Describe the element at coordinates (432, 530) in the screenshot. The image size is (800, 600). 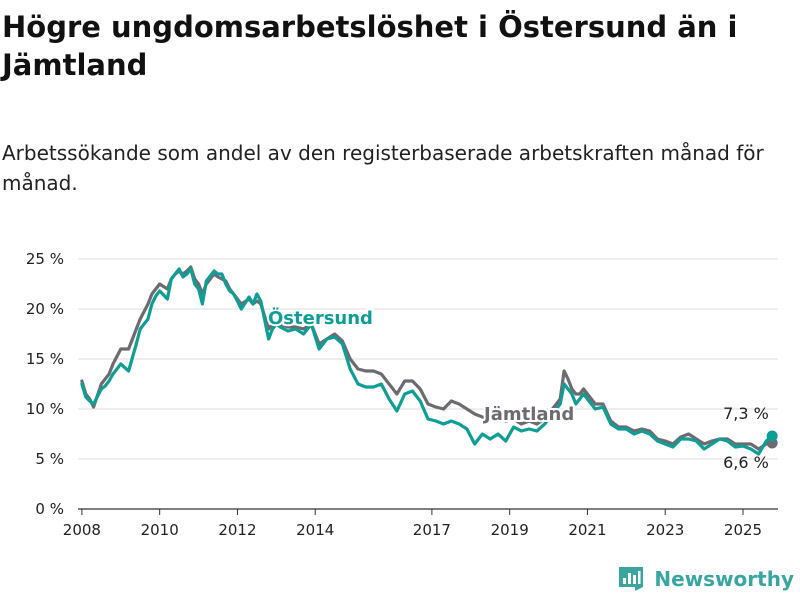
I see `x-tick-label: 2017` at that location.